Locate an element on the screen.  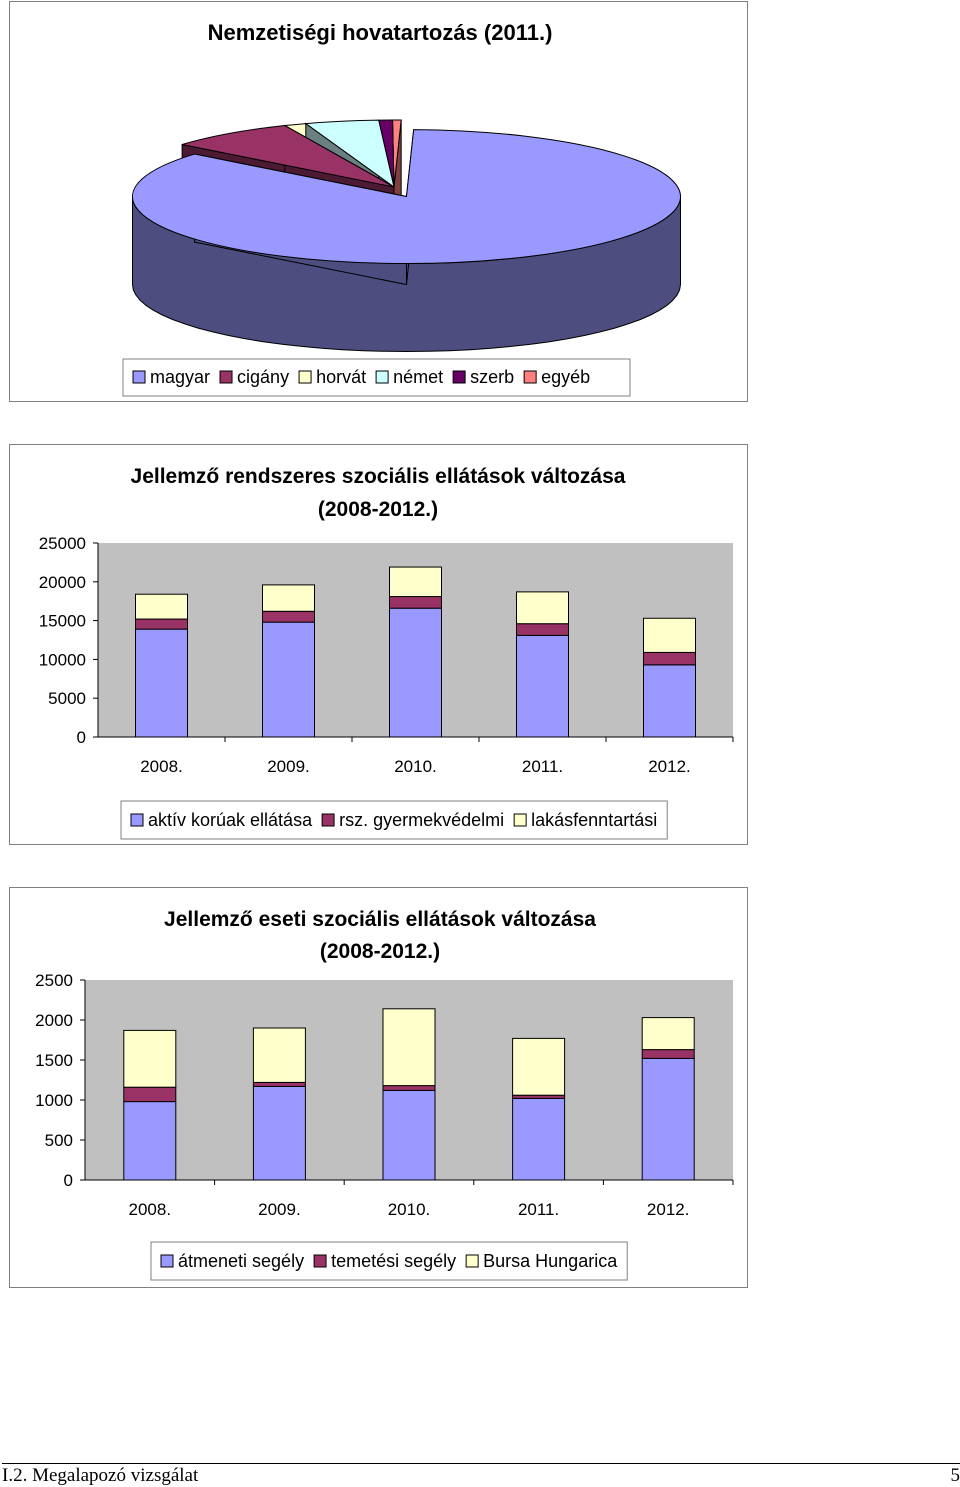
legend-swatch-cigany is located at coordinates (226, 377).